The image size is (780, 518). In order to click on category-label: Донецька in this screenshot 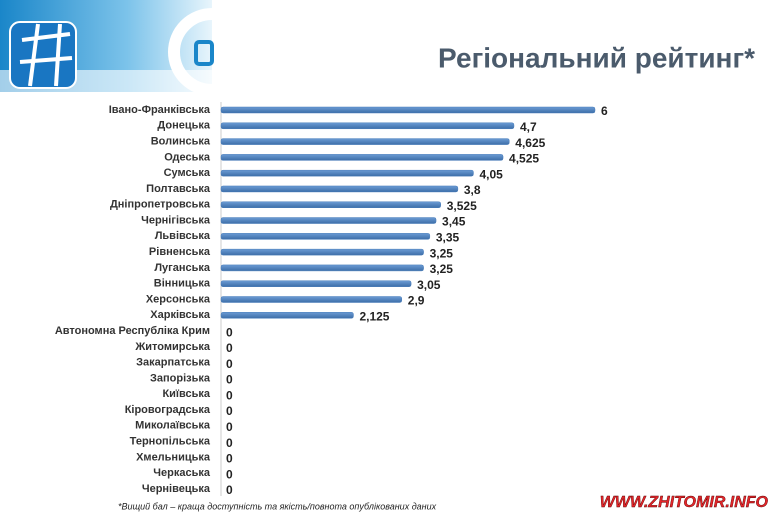, I will do `click(183, 126)`.